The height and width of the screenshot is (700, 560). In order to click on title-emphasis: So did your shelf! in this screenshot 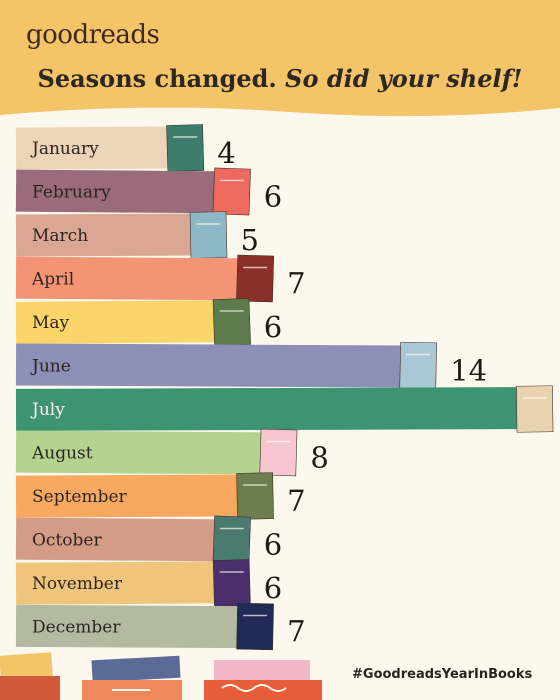, I will do `click(404, 78)`.